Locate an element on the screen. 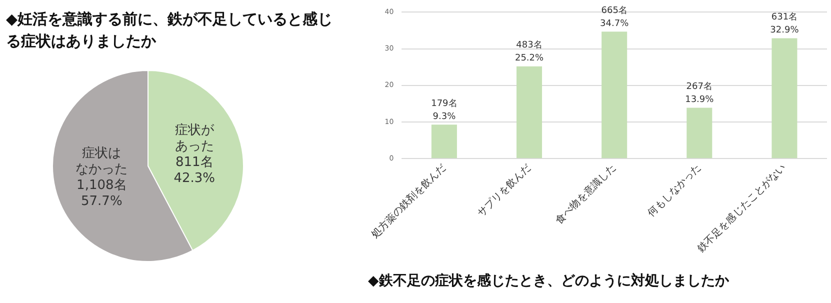 This screenshot has height=303, width=831. data-label: 267名 13.9% is located at coordinates (699, 93).